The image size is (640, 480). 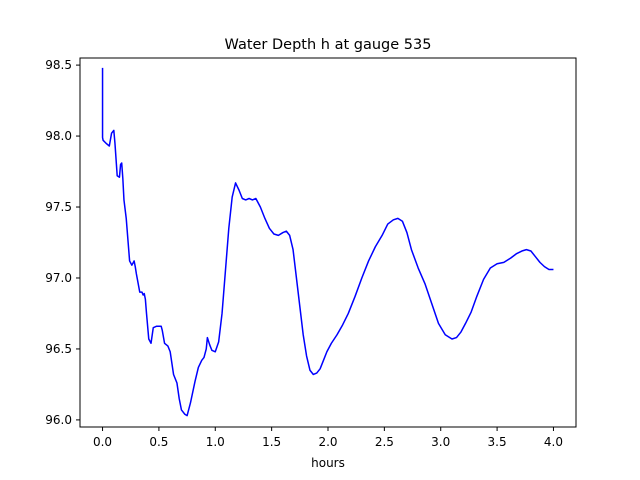 I want to click on x-axis: 0.0 0.5 1.0 1.5 2.0 2.5 3.0 3.5 4.0, so click(x=328, y=438).